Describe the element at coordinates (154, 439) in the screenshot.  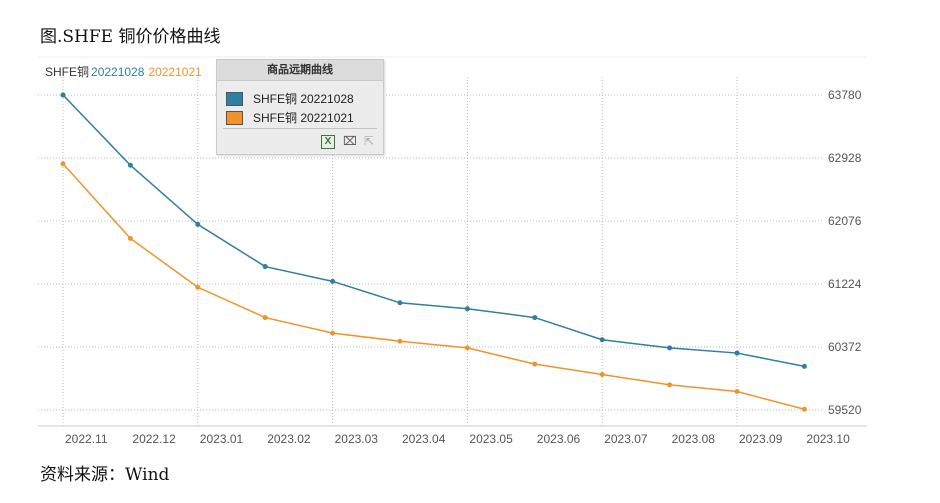
I see `x-tick-label: 2022.12` at that location.